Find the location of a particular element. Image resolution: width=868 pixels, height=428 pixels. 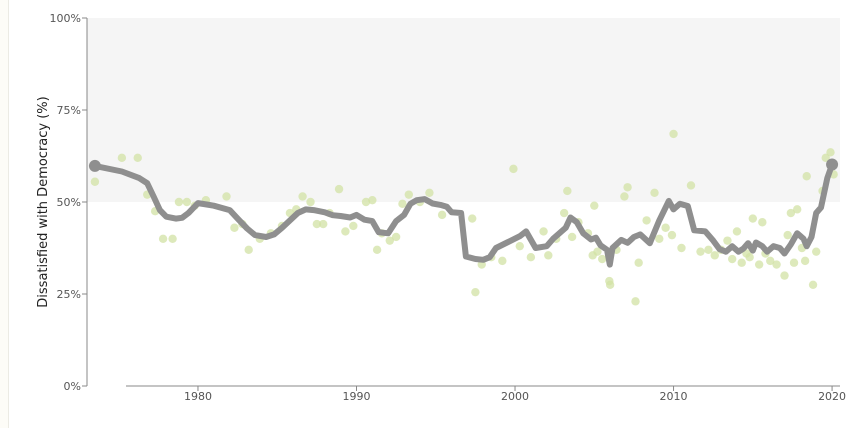

y-tick-label: 25% is located at coordinates (69, 294).